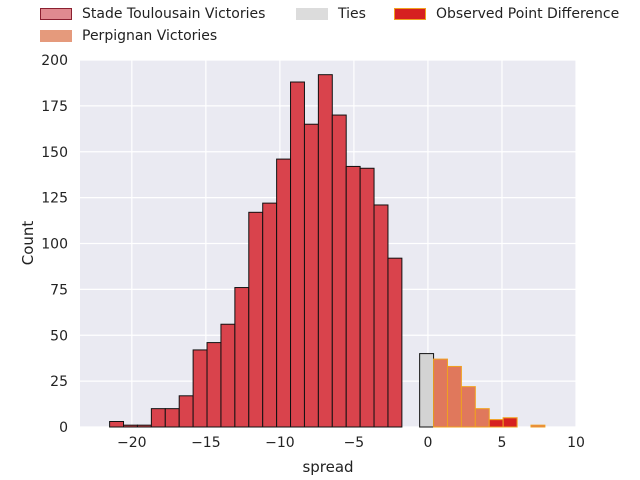 This screenshot has height=480, width=640. I want to click on x-tick-label: −10, so click(280, 443).